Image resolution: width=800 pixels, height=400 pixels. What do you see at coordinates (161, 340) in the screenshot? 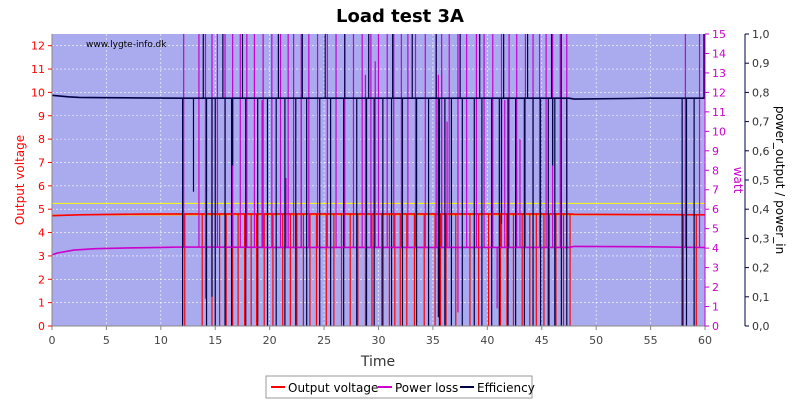
I see `x-tick-label-2: 10` at bounding box center [161, 340].